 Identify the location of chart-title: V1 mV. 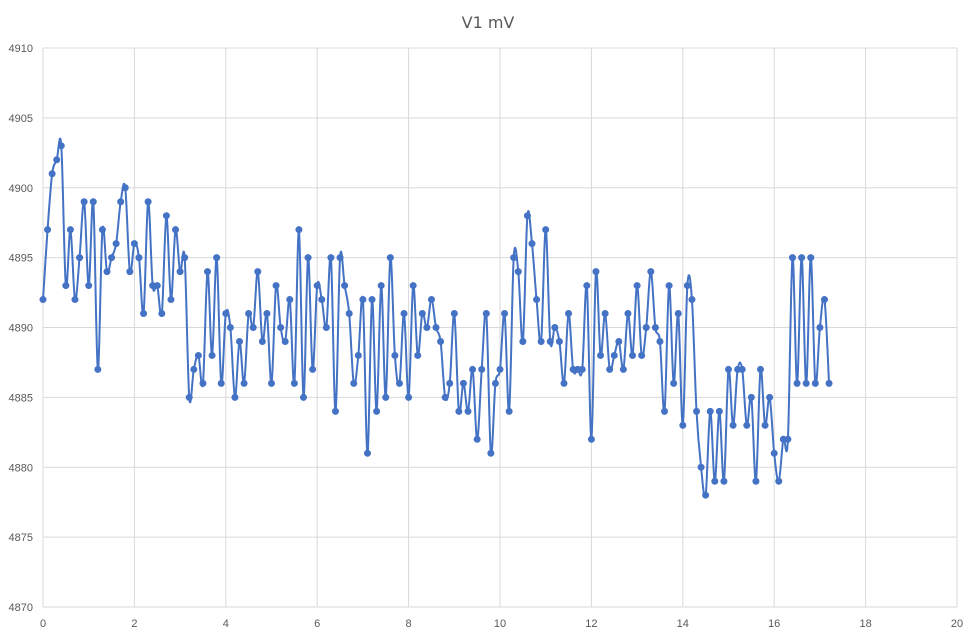
(488, 22).